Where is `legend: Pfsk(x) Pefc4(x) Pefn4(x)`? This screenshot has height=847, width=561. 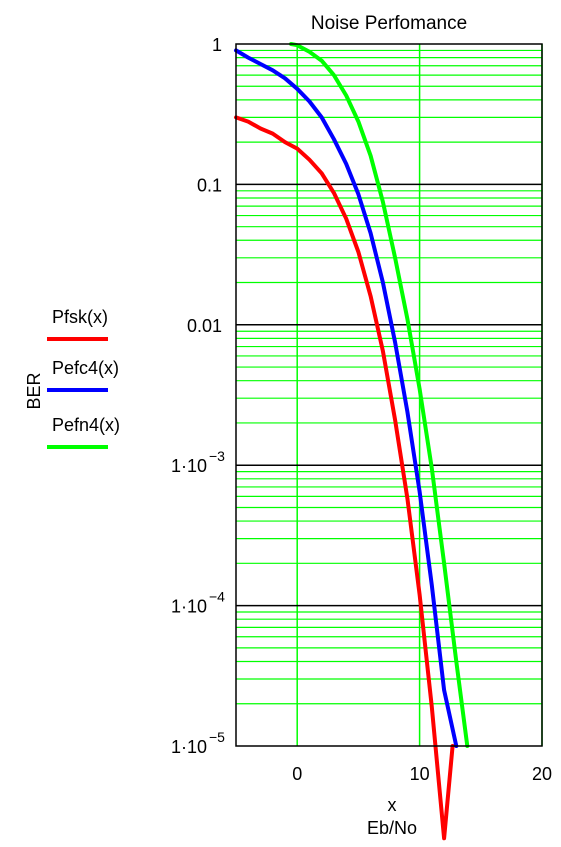 legend: Pfsk(x) Pefc4(x) Pefn4(x) is located at coordinates (83, 378).